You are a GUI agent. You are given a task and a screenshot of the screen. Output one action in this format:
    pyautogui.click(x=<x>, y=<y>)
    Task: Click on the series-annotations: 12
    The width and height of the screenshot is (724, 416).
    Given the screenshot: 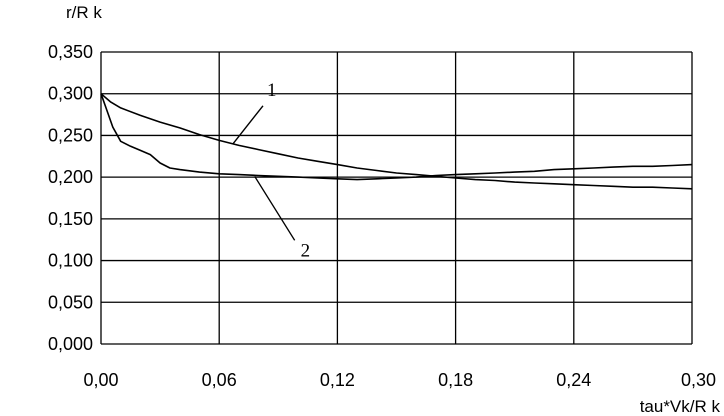 What is the action you would take?
    pyautogui.click(x=271, y=170)
    